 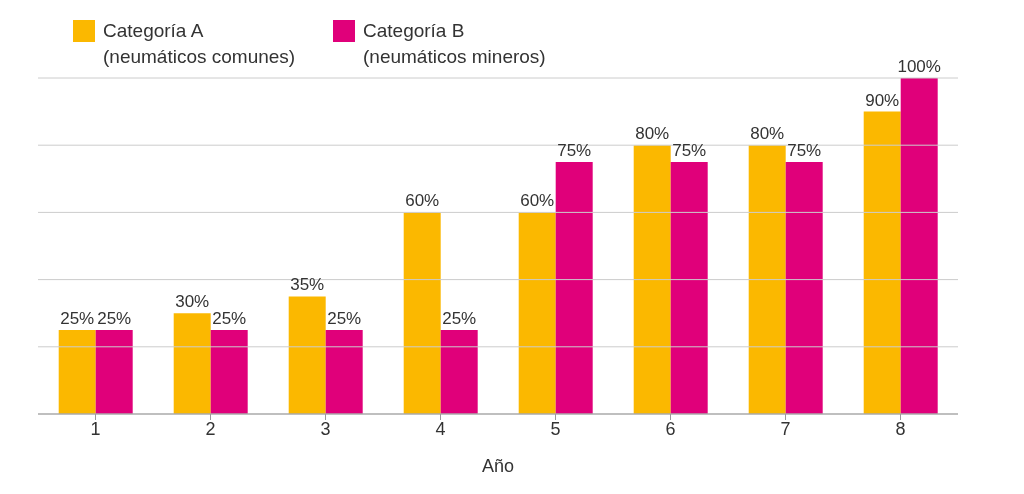 I want to click on legend-label: Categoría A (neumáticos comunes), so click(x=200, y=44).